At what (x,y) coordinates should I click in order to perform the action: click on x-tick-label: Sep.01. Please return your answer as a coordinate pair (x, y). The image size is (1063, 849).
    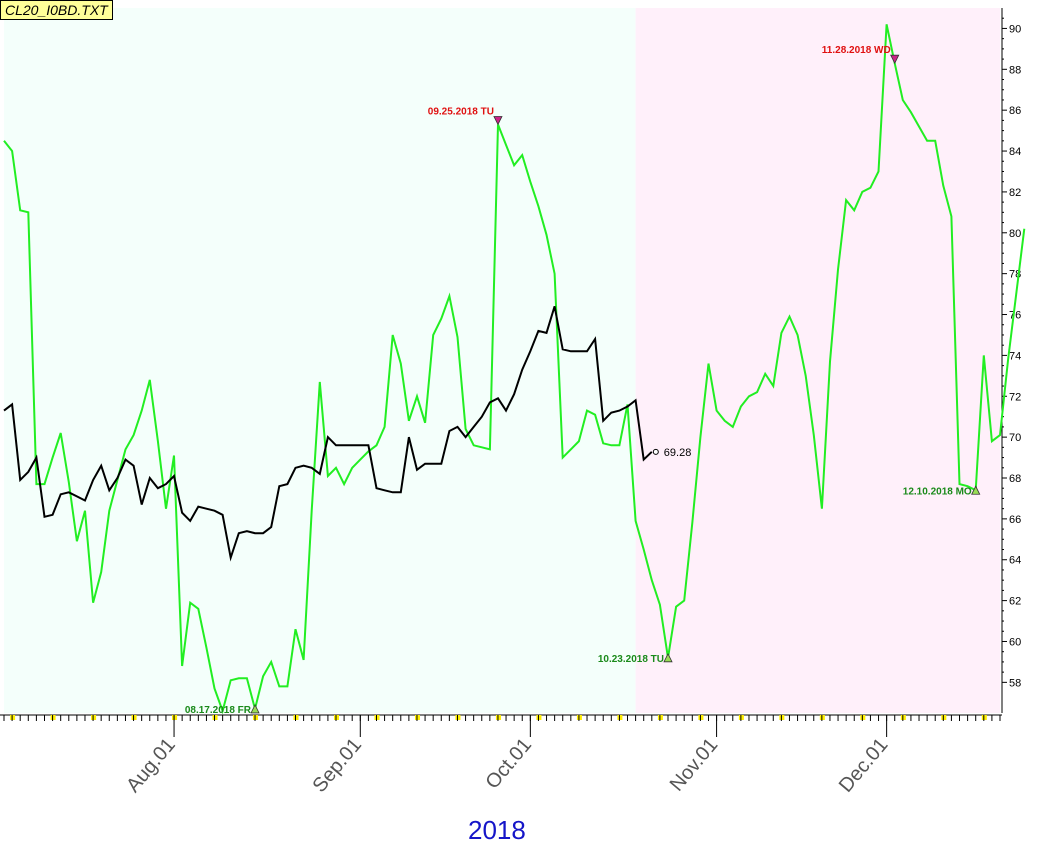
    Looking at the image, I should click on (338, 765).